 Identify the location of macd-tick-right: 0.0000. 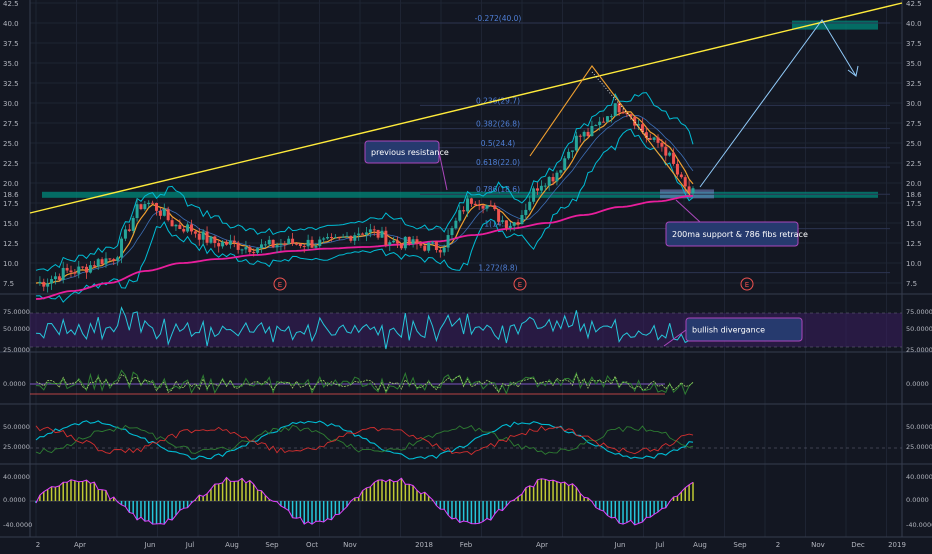
(917, 500).